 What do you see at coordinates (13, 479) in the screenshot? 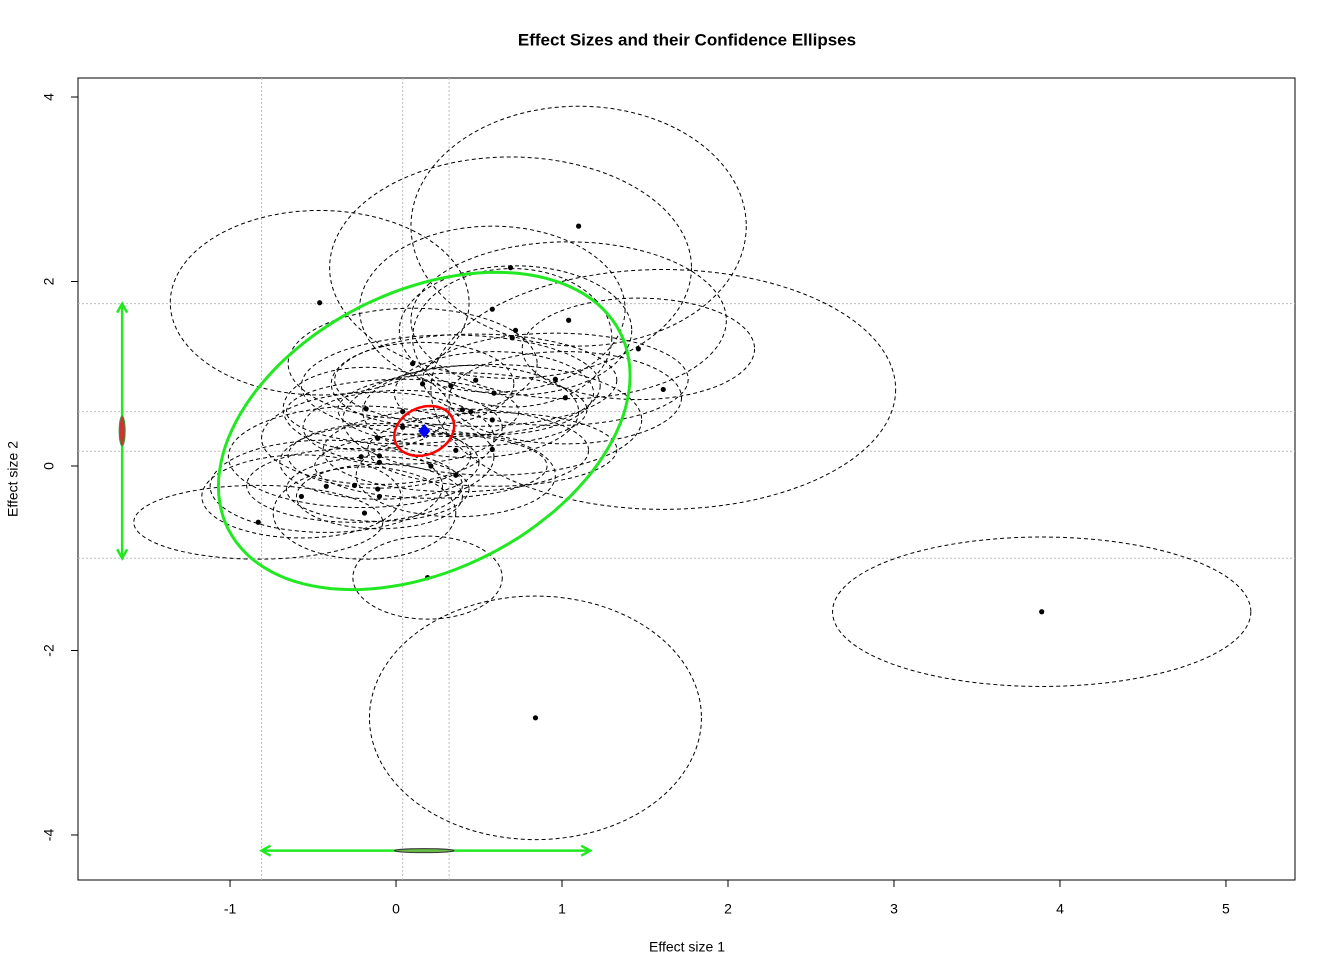
I see `y-axis-label: Effect size 2` at bounding box center [13, 479].